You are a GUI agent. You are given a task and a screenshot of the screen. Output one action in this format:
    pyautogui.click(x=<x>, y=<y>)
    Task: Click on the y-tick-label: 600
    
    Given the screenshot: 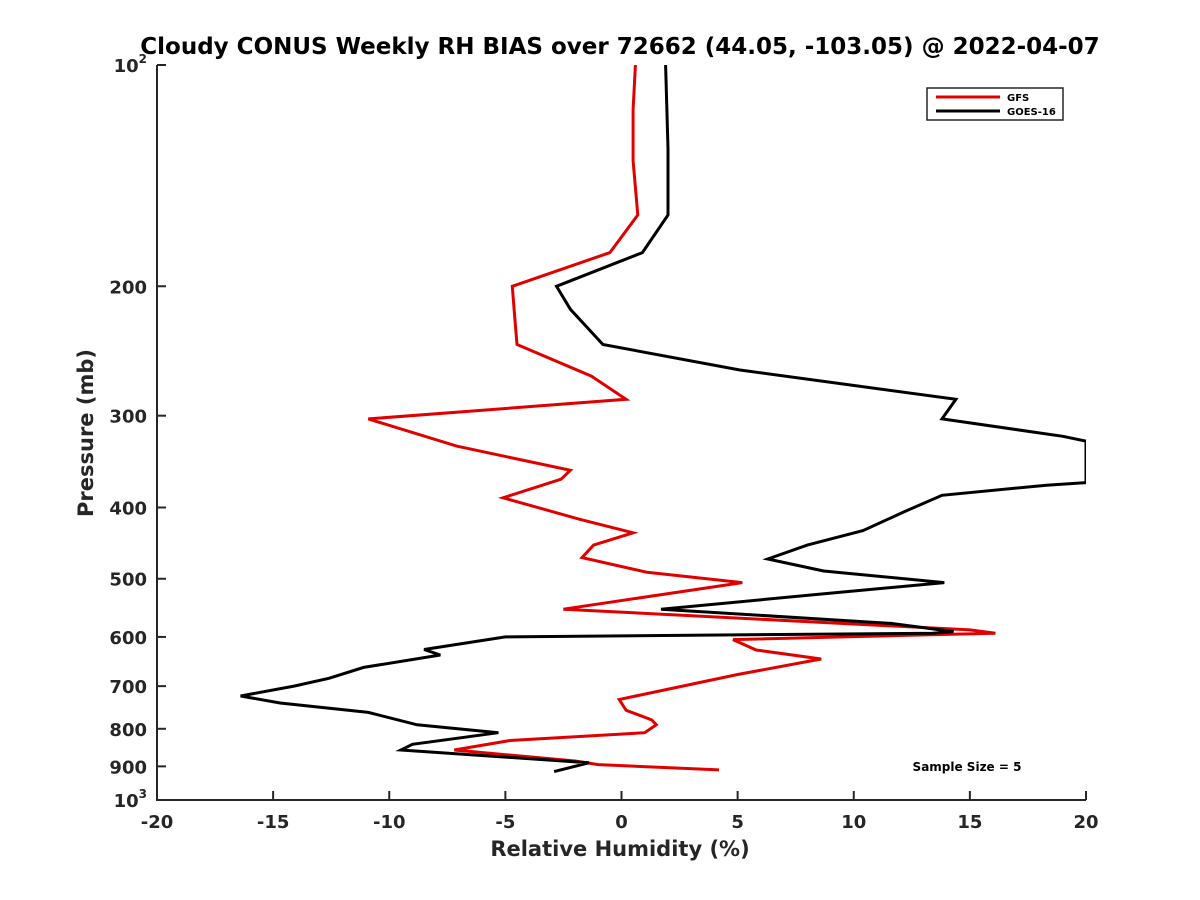 What is the action you would take?
    pyautogui.click(x=128, y=638)
    